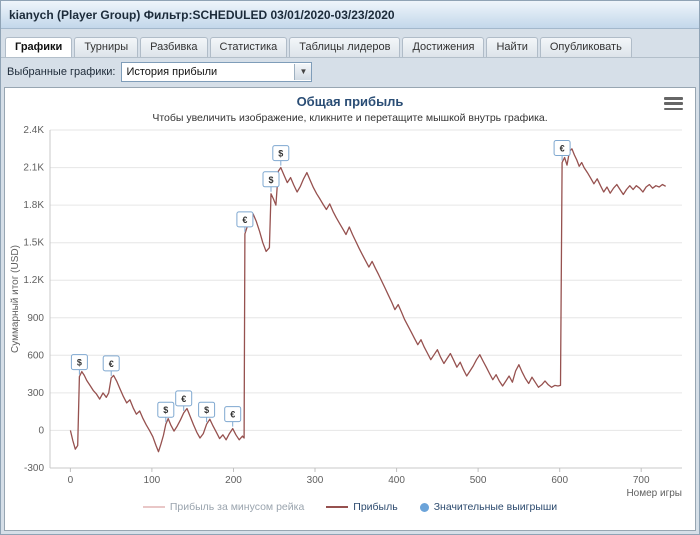 The image size is (700, 535). What do you see at coordinates (315, 480) in the screenshot?
I see `x-tick-label: 300` at bounding box center [315, 480].